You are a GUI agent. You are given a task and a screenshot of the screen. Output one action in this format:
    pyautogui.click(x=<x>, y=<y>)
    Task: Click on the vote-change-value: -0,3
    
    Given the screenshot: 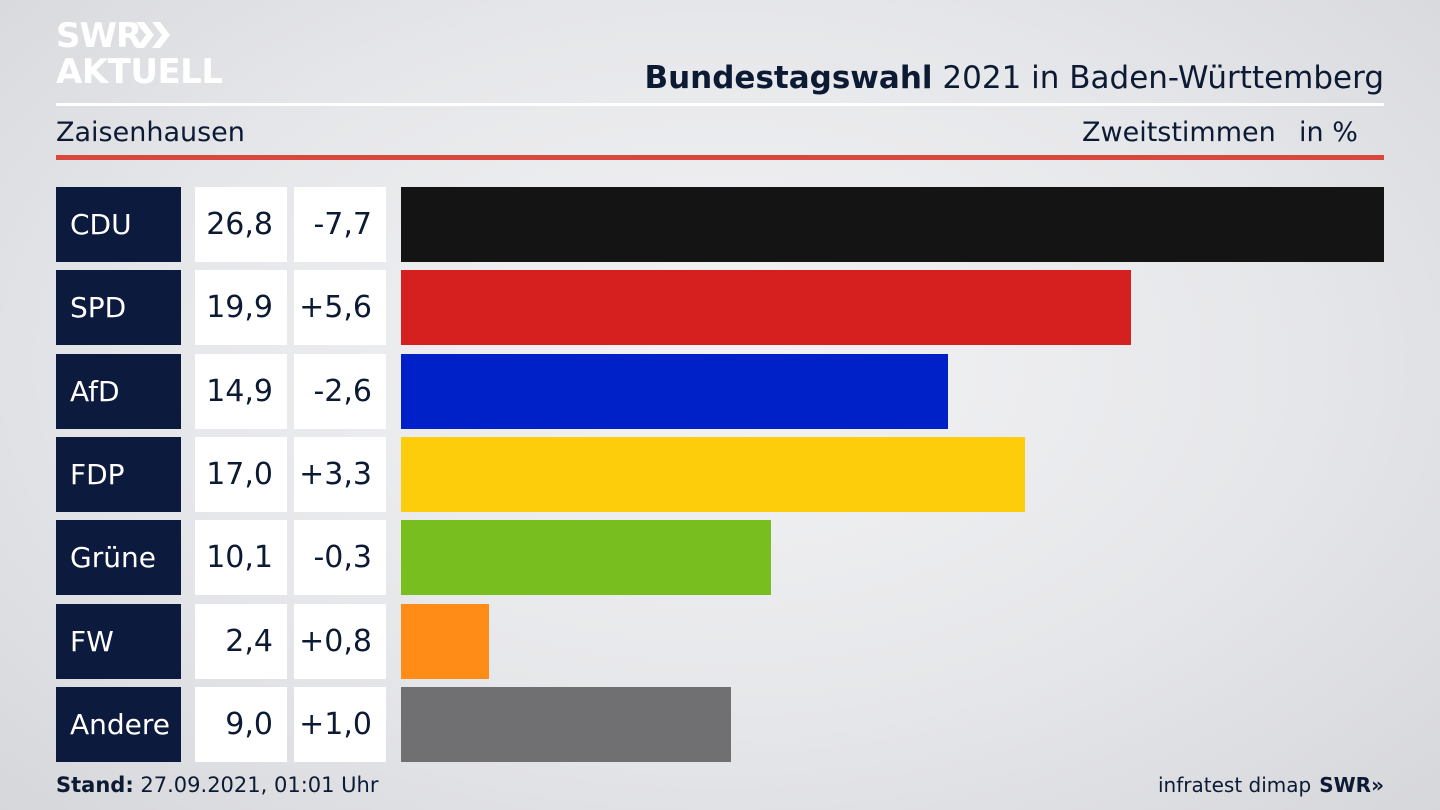 What is the action you would take?
    pyautogui.click(x=340, y=557)
    